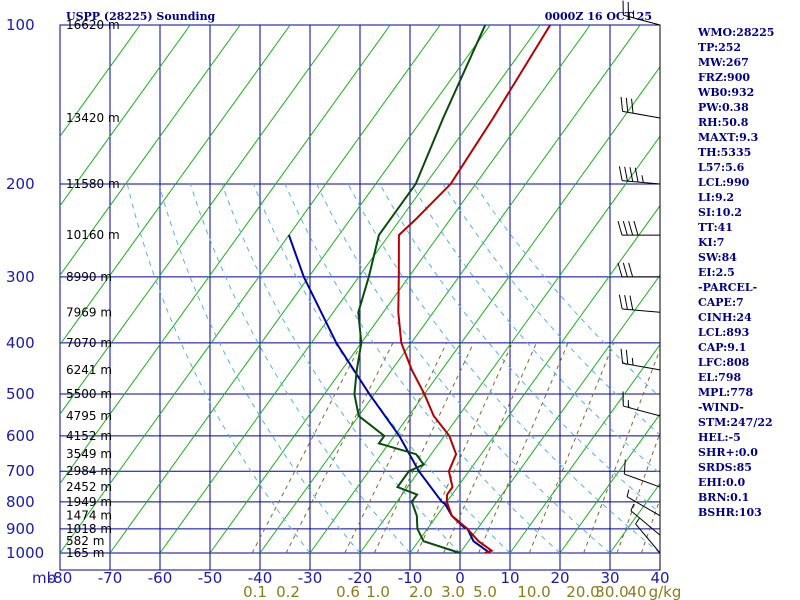  What do you see at coordinates (20, 471) in the screenshot?
I see `pressure-tick: 700` at bounding box center [20, 471].